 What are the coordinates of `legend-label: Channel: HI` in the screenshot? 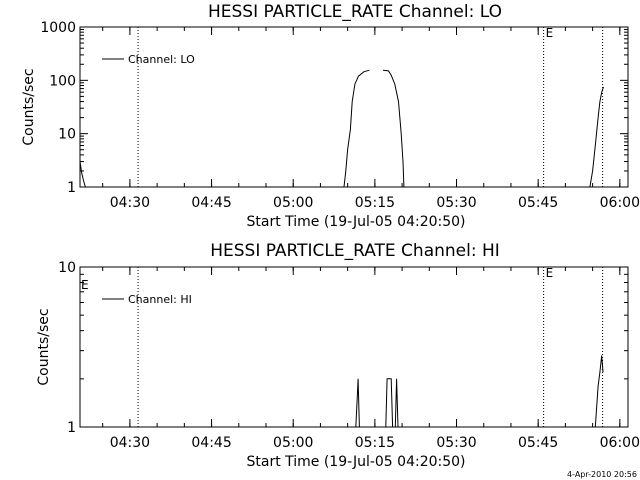 It's located at (160, 299).